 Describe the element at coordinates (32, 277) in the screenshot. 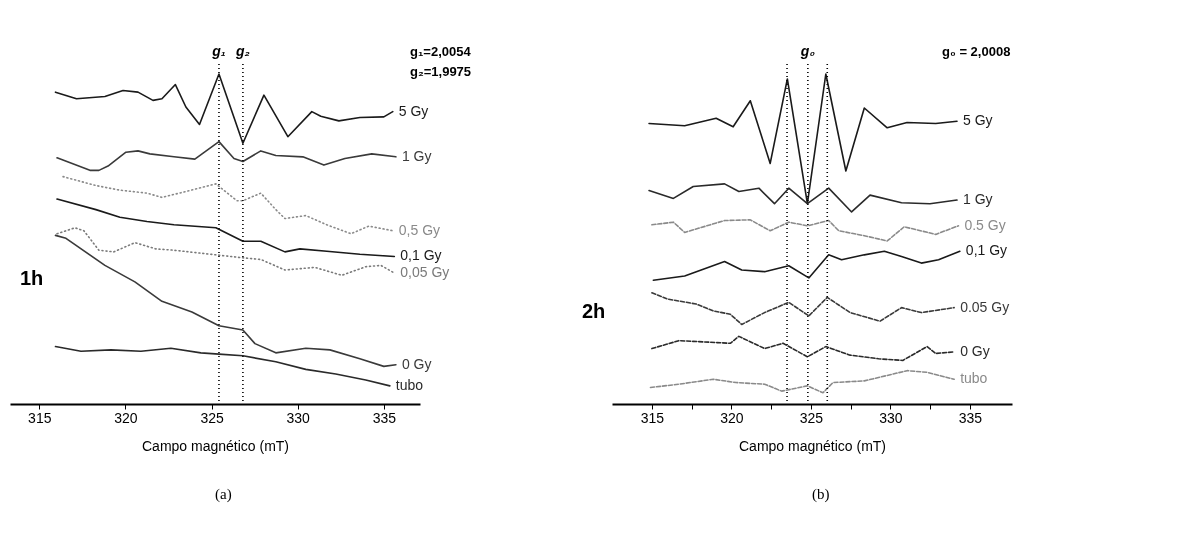

I see `annotation: 1h` at that location.